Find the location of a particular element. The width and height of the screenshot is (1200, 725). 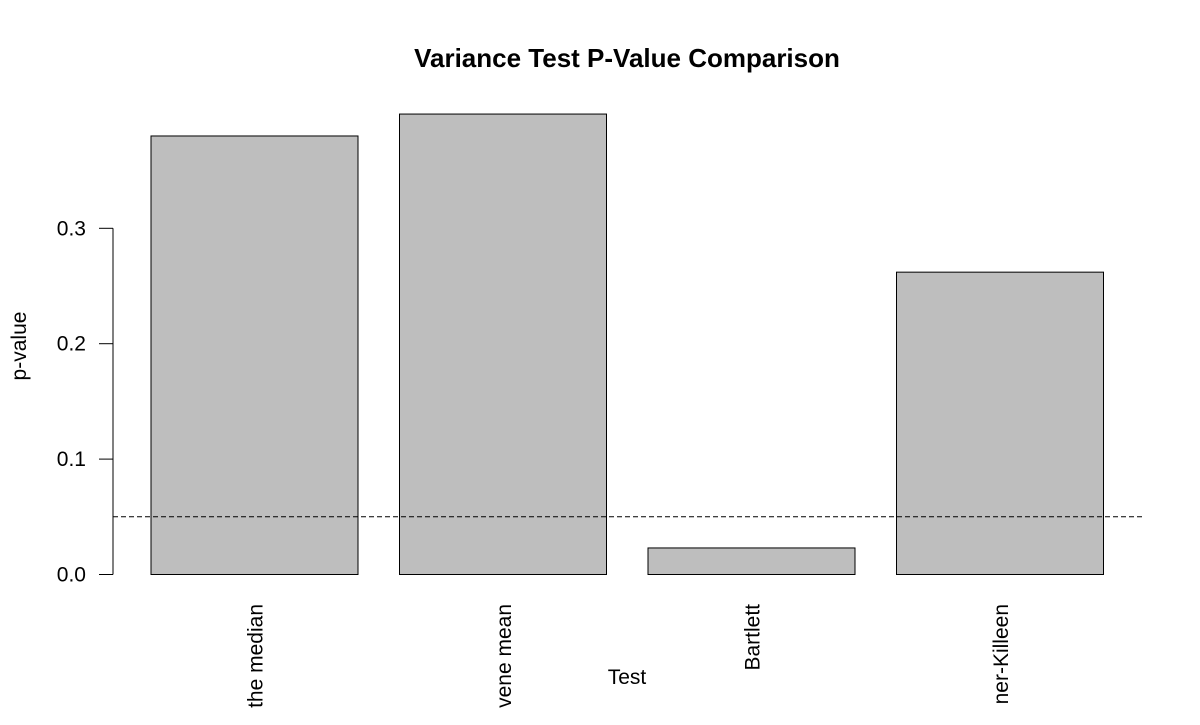

y-axis-label: p-value is located at coordinates (19, 346).